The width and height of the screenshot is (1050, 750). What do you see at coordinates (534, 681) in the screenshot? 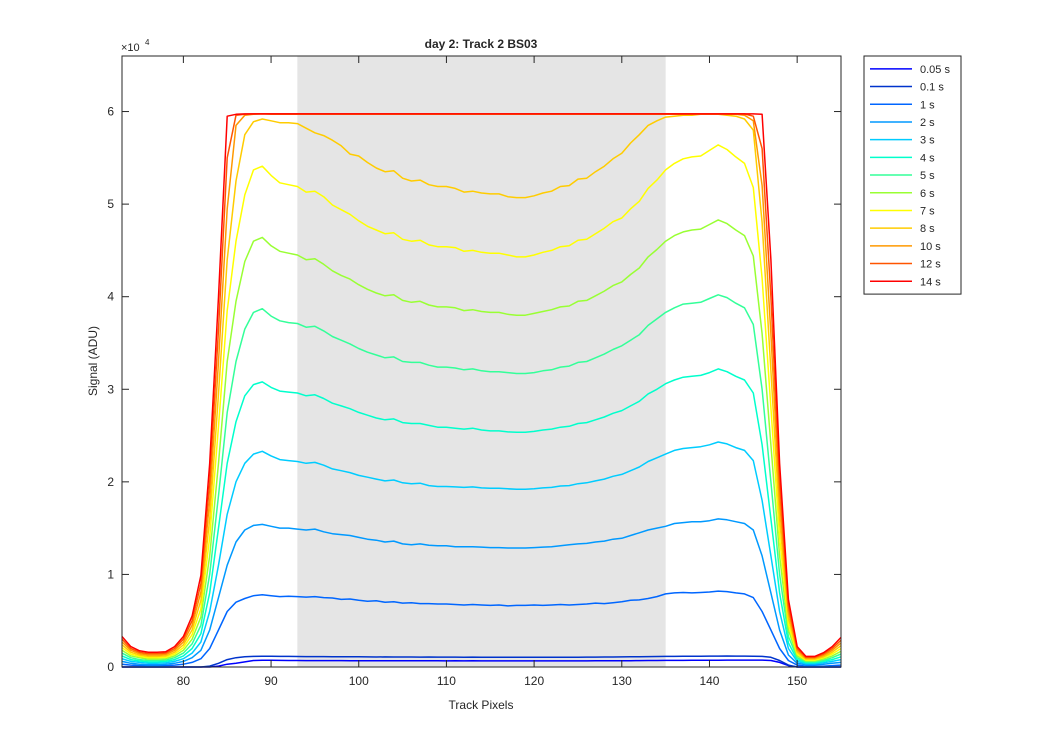
I see `x-tick-label: 120` at bounding box center [534, 681].